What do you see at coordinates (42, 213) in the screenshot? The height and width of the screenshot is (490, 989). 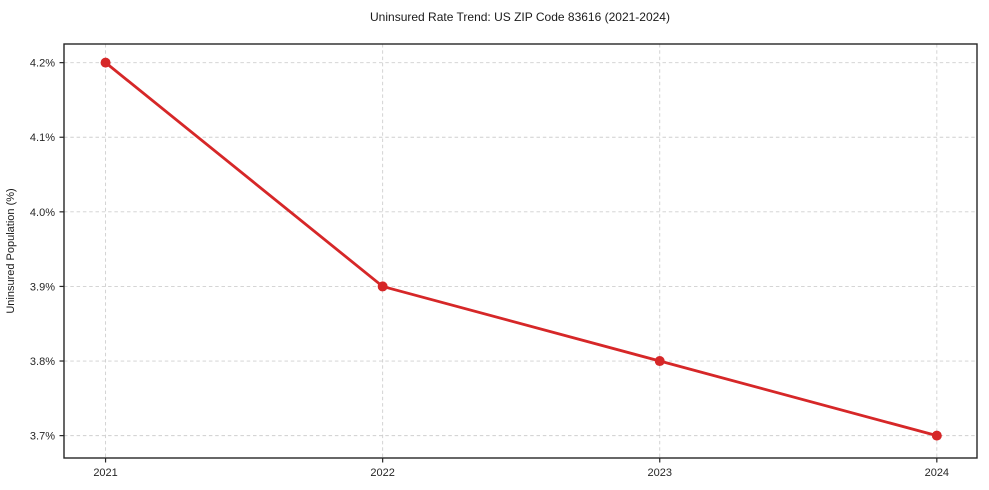 I see `y-tick-label: 4.0%` at bounding box center [42, 213].